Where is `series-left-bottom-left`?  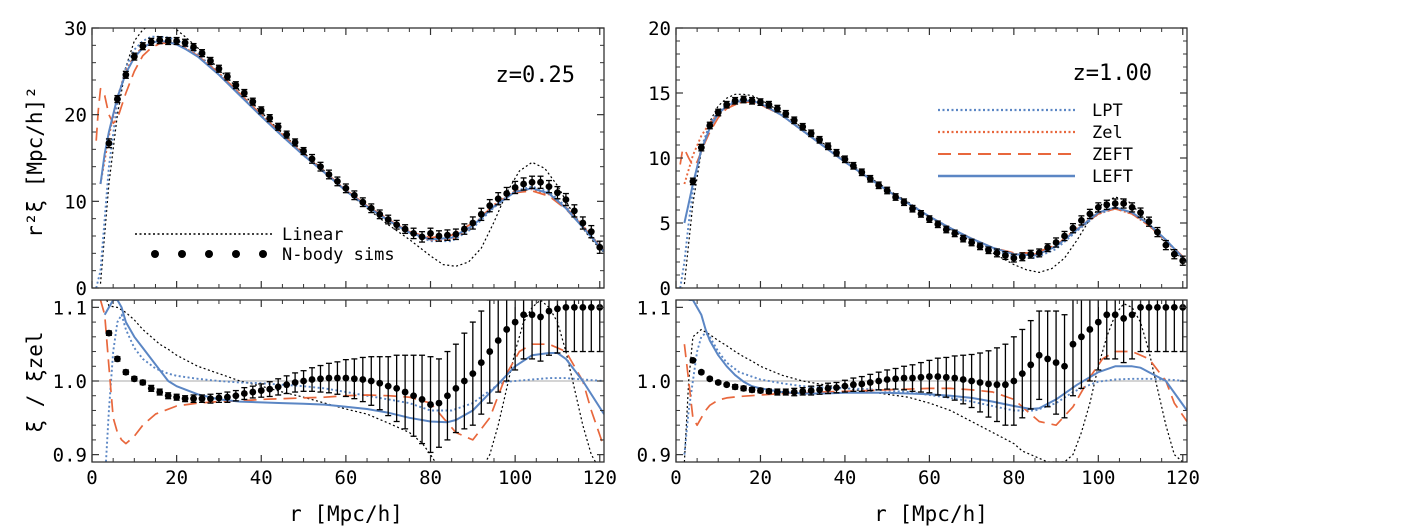
series-left-bottom-left is located at coordinates (353, 362).